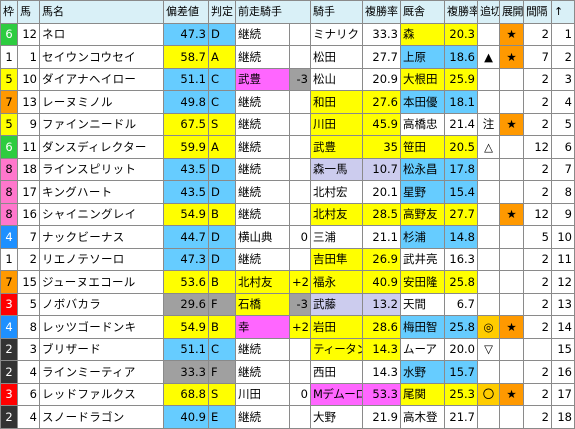 This screenshot has width=575, height=429. I want to click on table-row: 2 4 スノードラゴン 40.9 E 継続 大野 21.9 高木登 21.7 2 18, so click(287, 417).